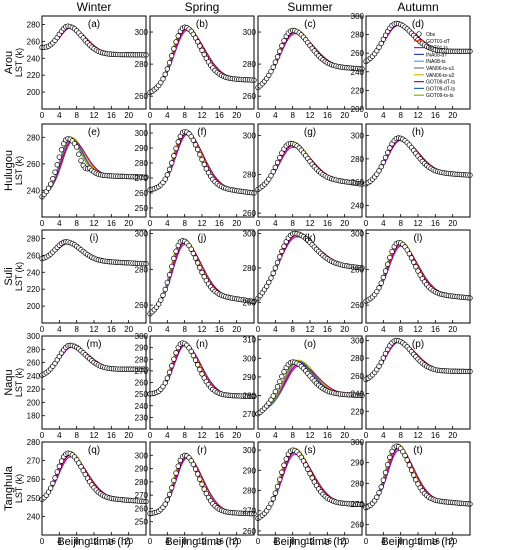  I want to click on legend-entry: VAN06-ts-u2, so click(440, 76).